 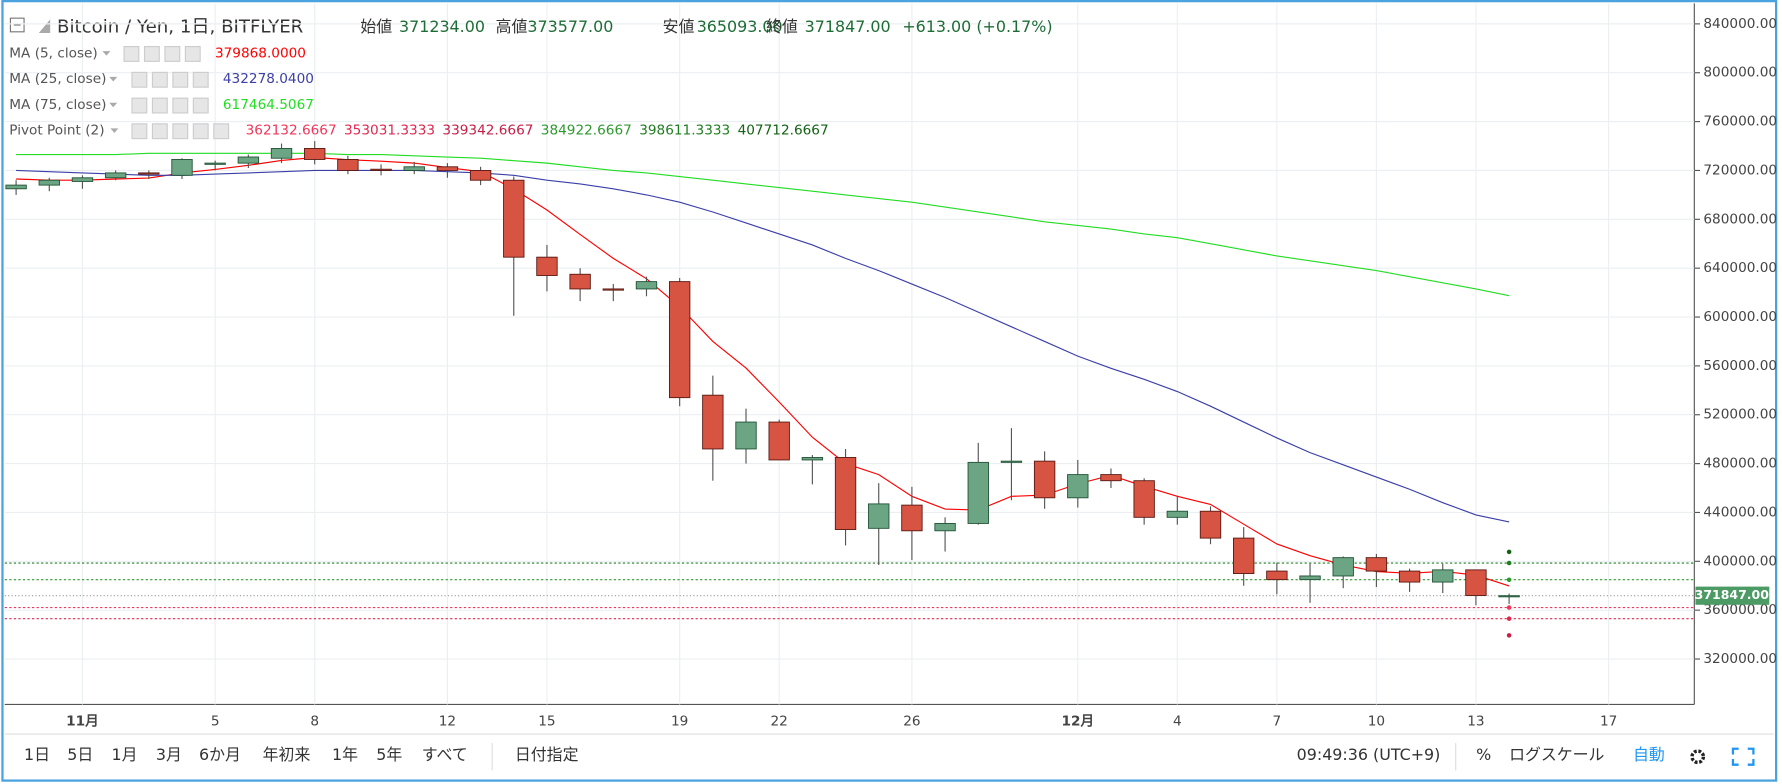 What do you see at coordinates (169, 754) in the screenshot?
I see `range-button: 3月` at bounding box center [169, 754].